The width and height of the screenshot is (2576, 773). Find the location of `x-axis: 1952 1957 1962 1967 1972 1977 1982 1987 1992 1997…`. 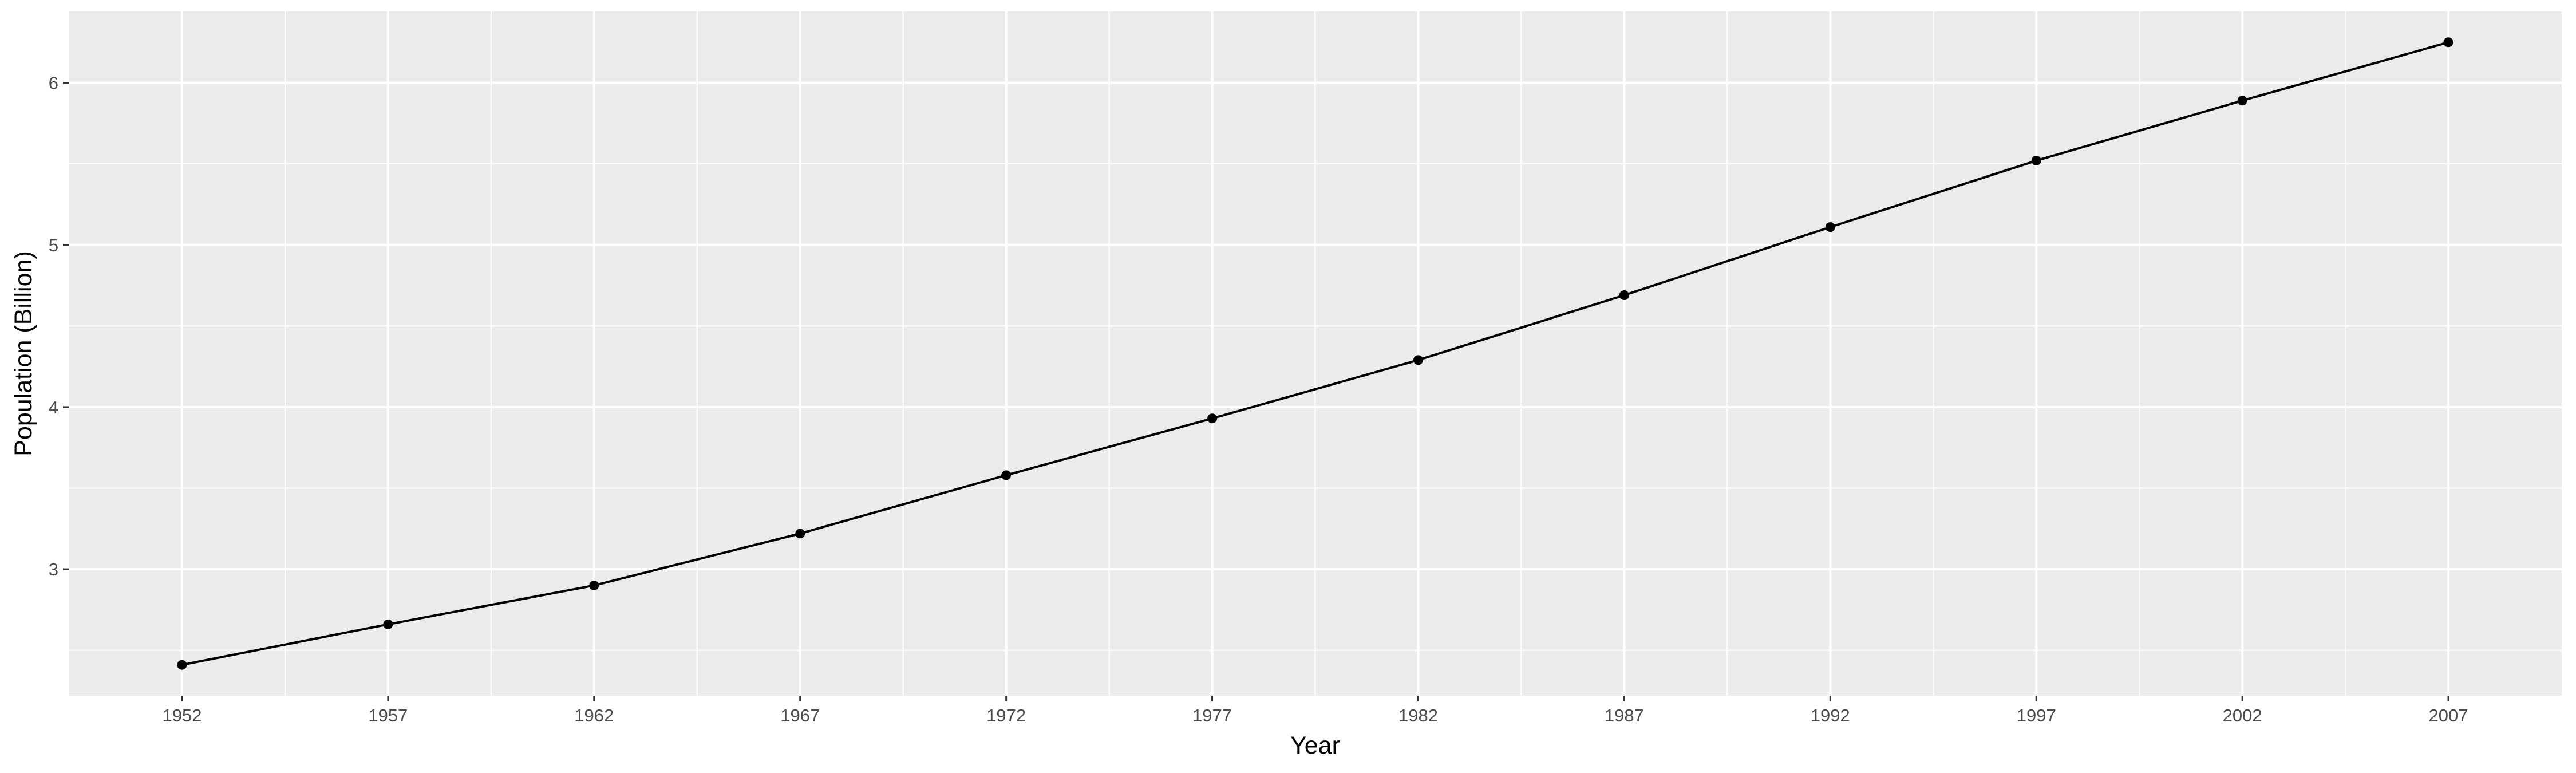

x-axis: 1952 1957 1962 1967 1972 1977 1982 1987 1992 1997… is located at coordinates (1315, 710).